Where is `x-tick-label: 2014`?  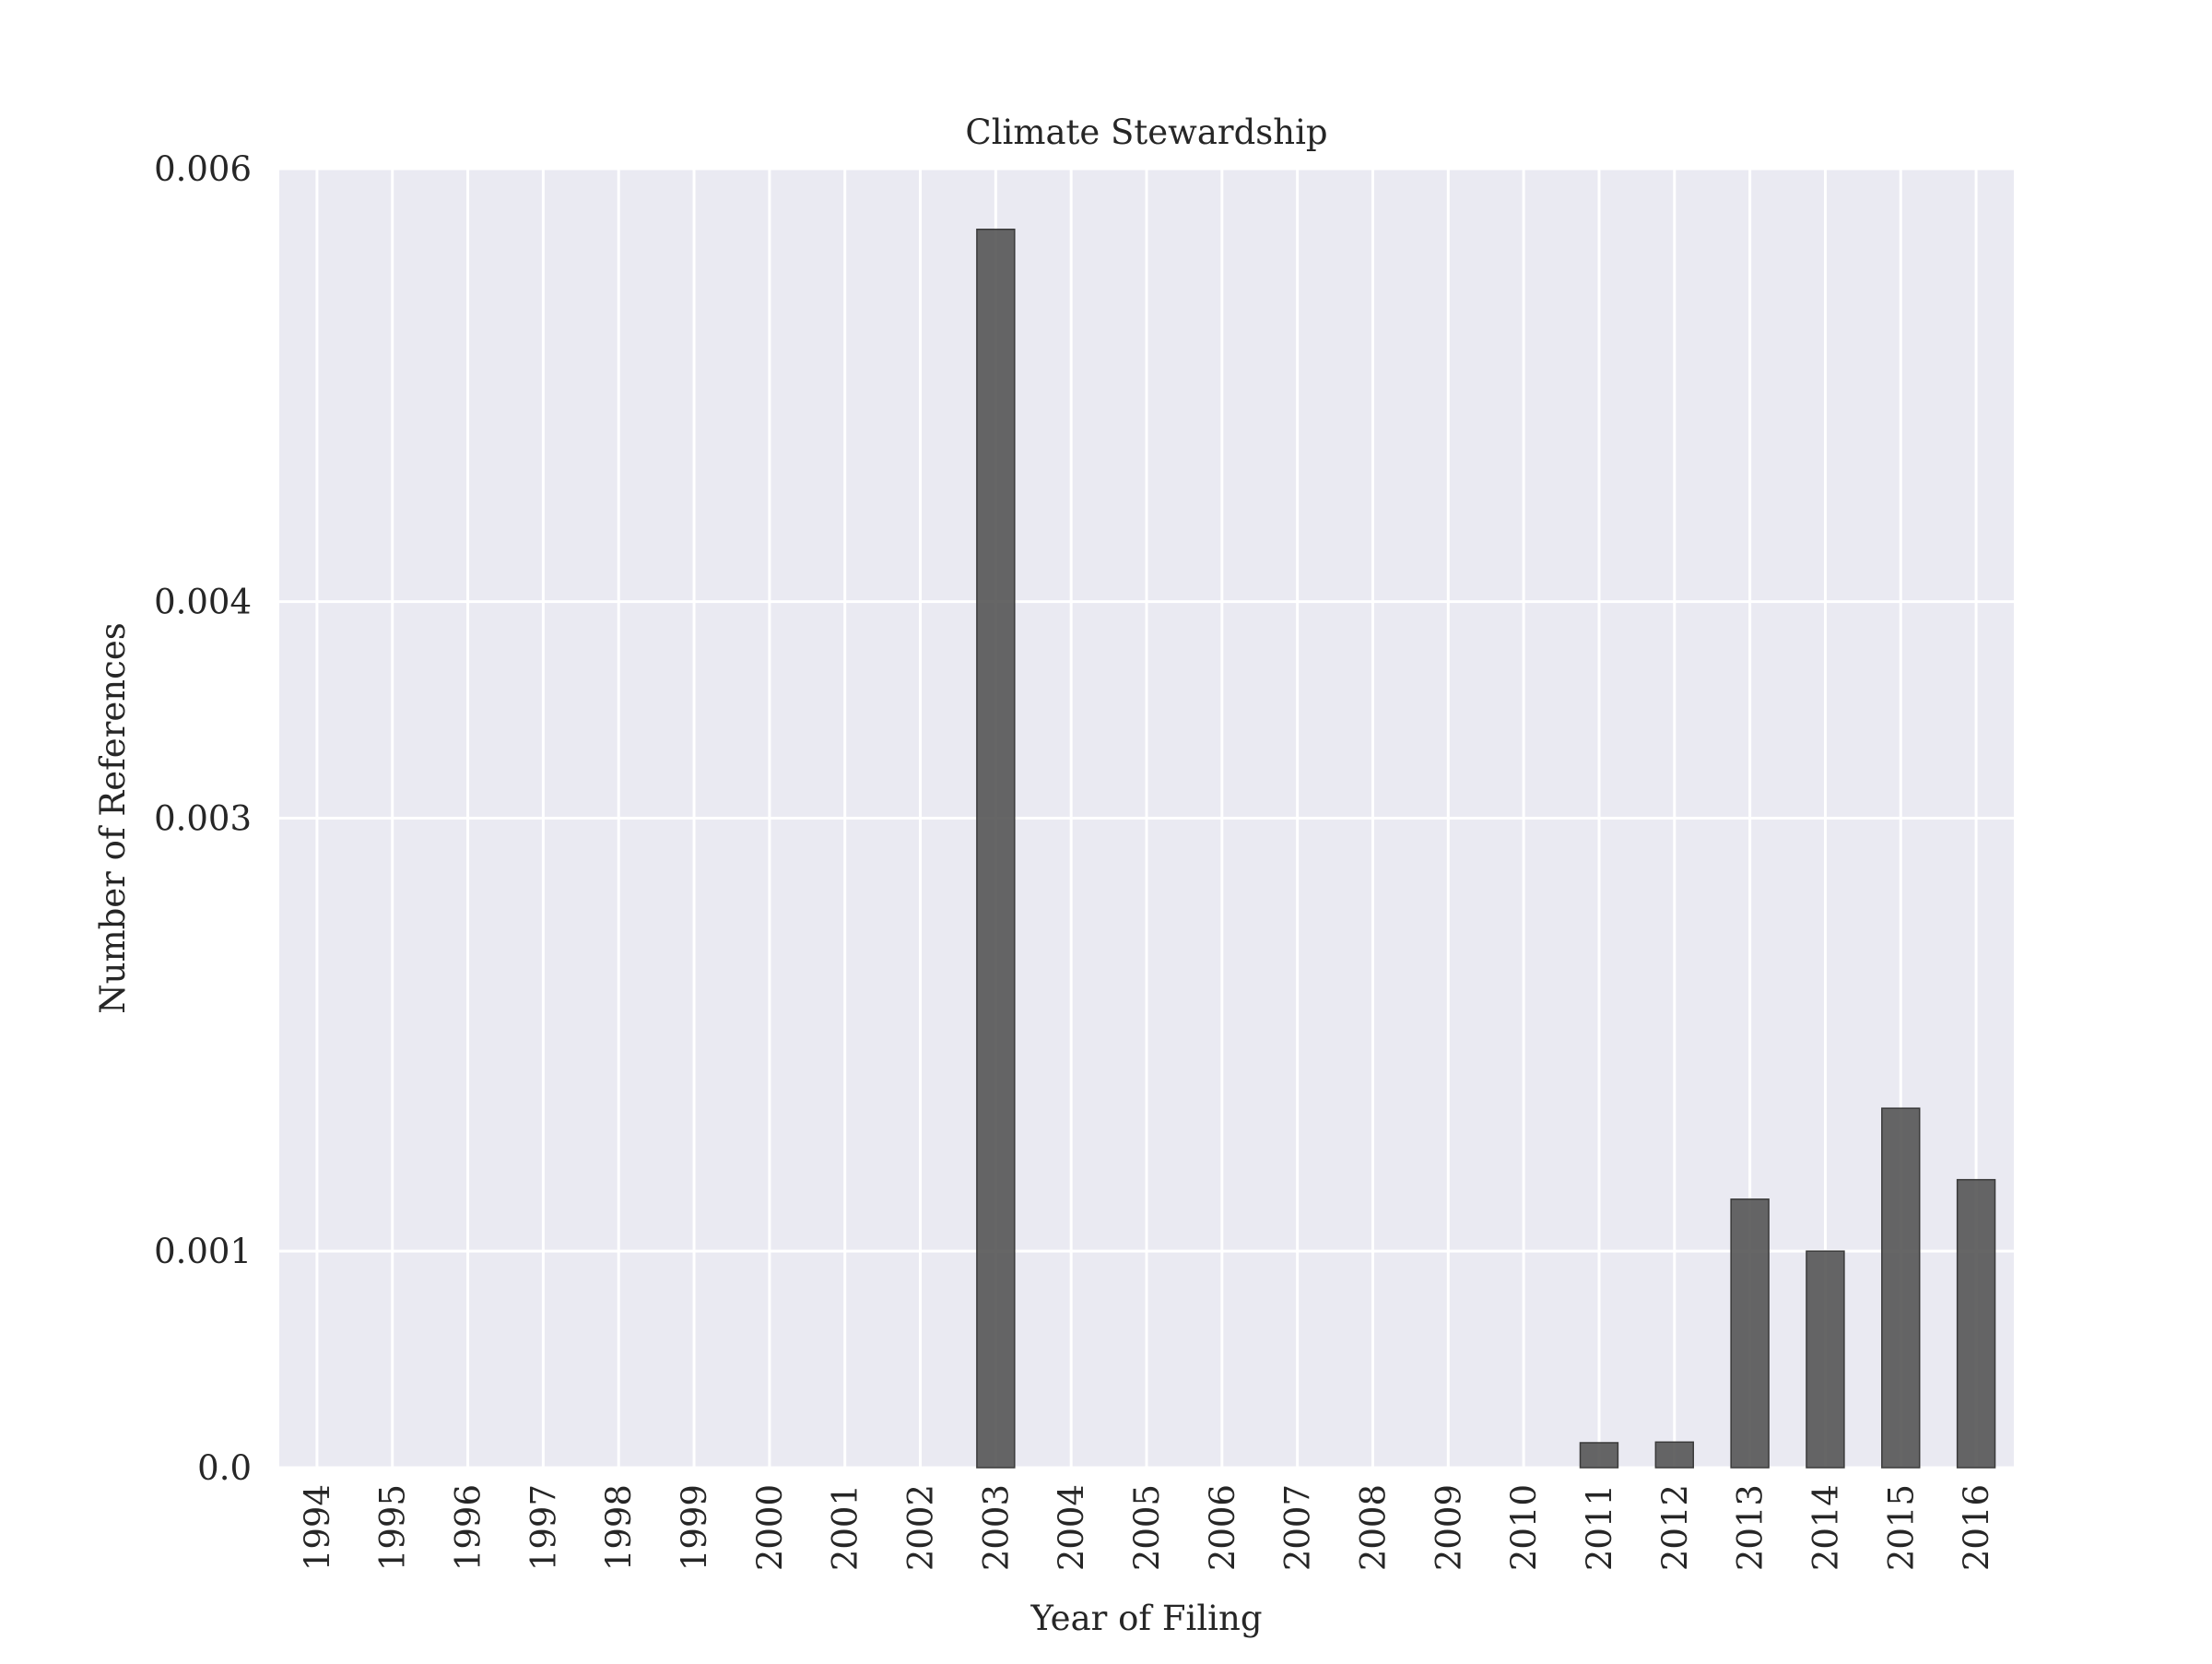 x-tick-label: 2014 is located at coordinates (1825, 1527).